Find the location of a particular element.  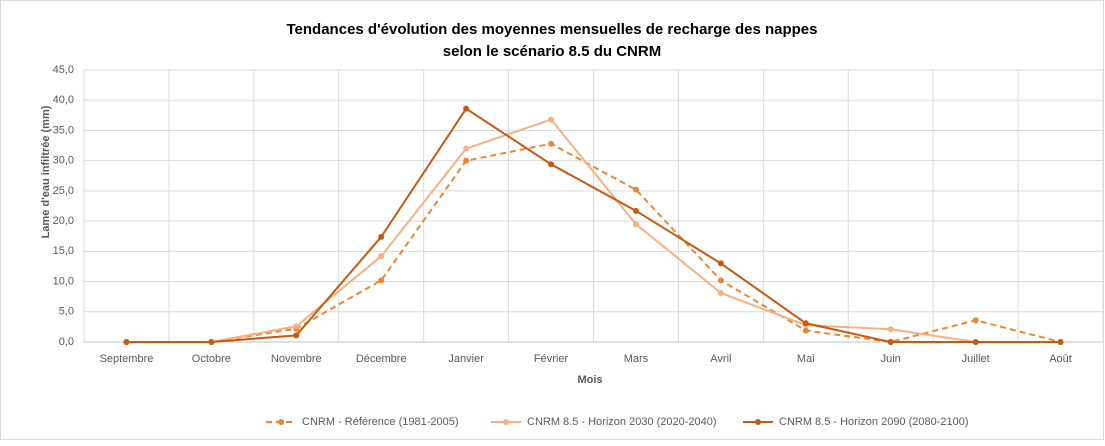

y-tick-label: 15,0 is located at coordinates (63, 251).